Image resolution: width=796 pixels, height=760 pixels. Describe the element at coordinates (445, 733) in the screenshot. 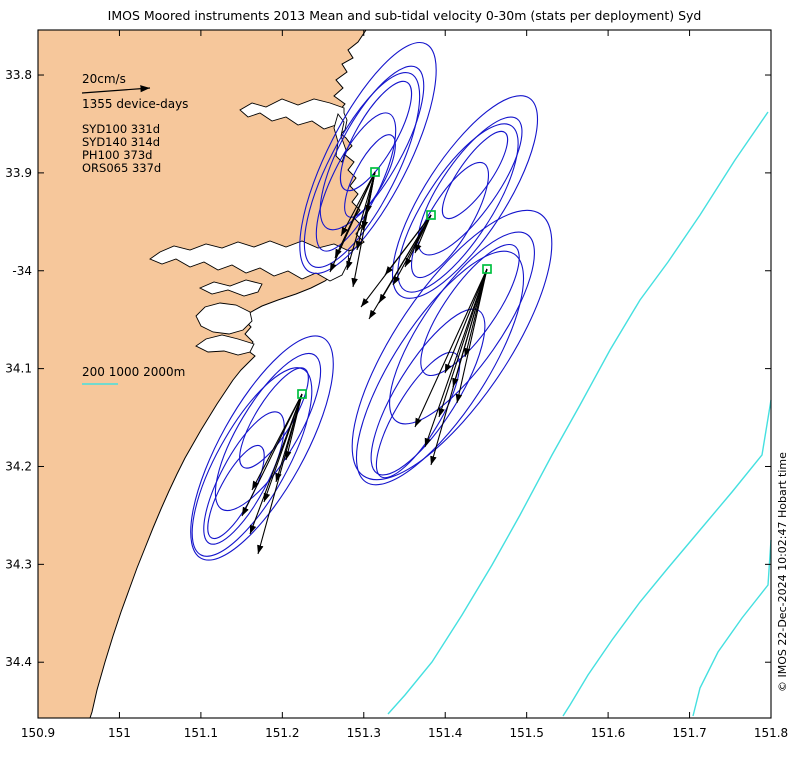

I see `x-tick-label: 151.4` at that location.